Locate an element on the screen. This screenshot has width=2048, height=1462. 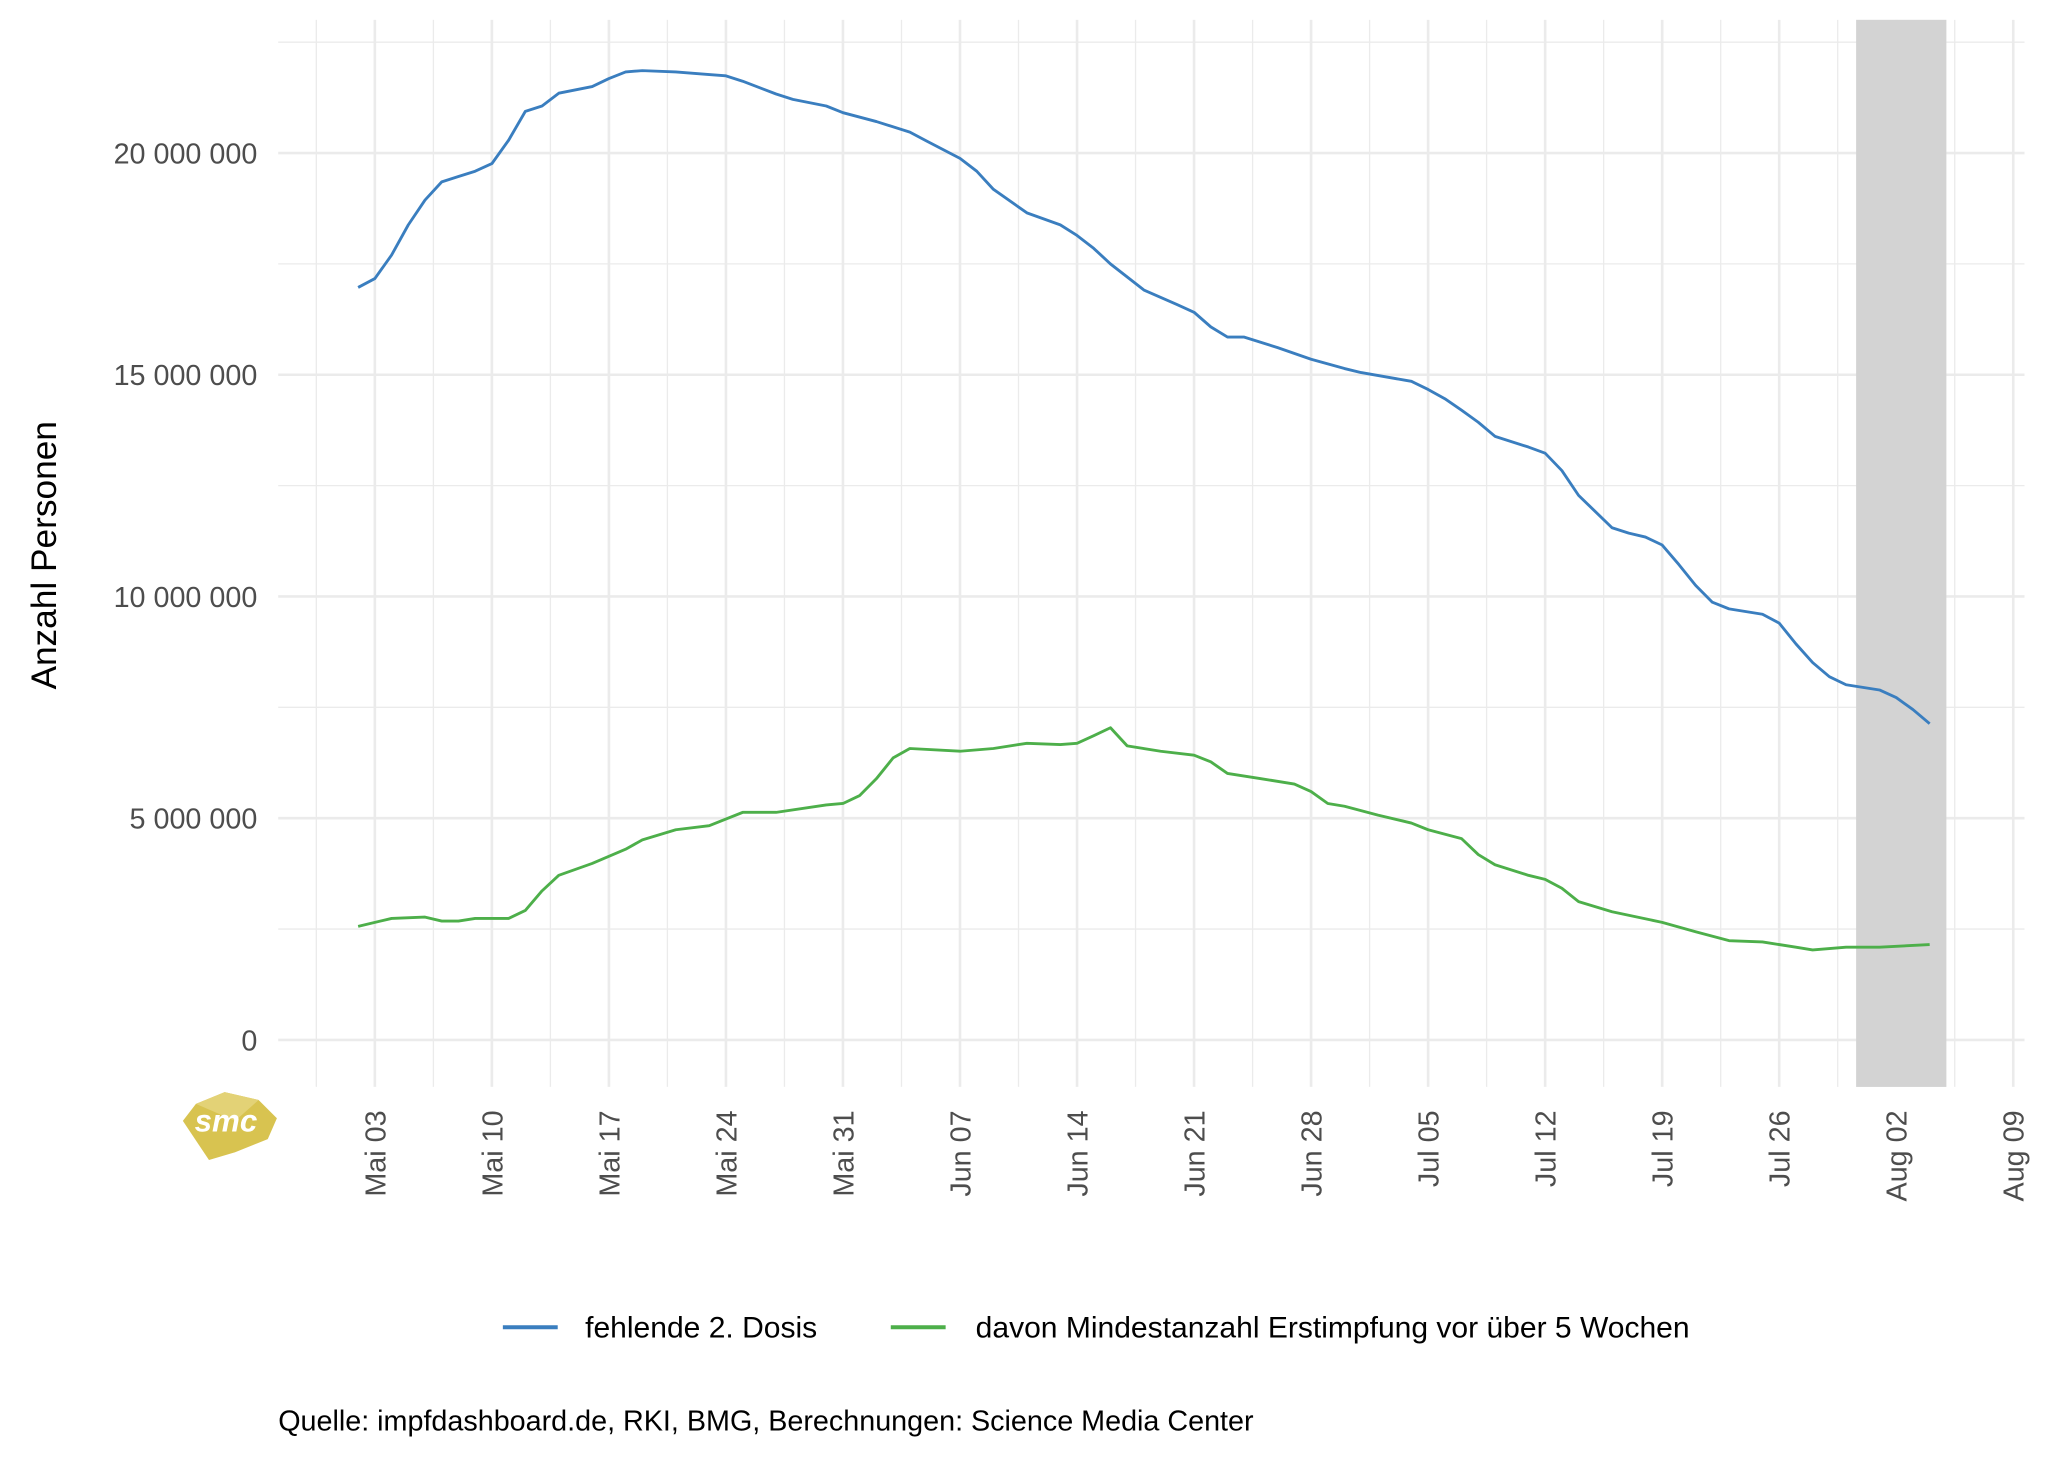
smc-logo: smc is located at coordinates (229, 1126).